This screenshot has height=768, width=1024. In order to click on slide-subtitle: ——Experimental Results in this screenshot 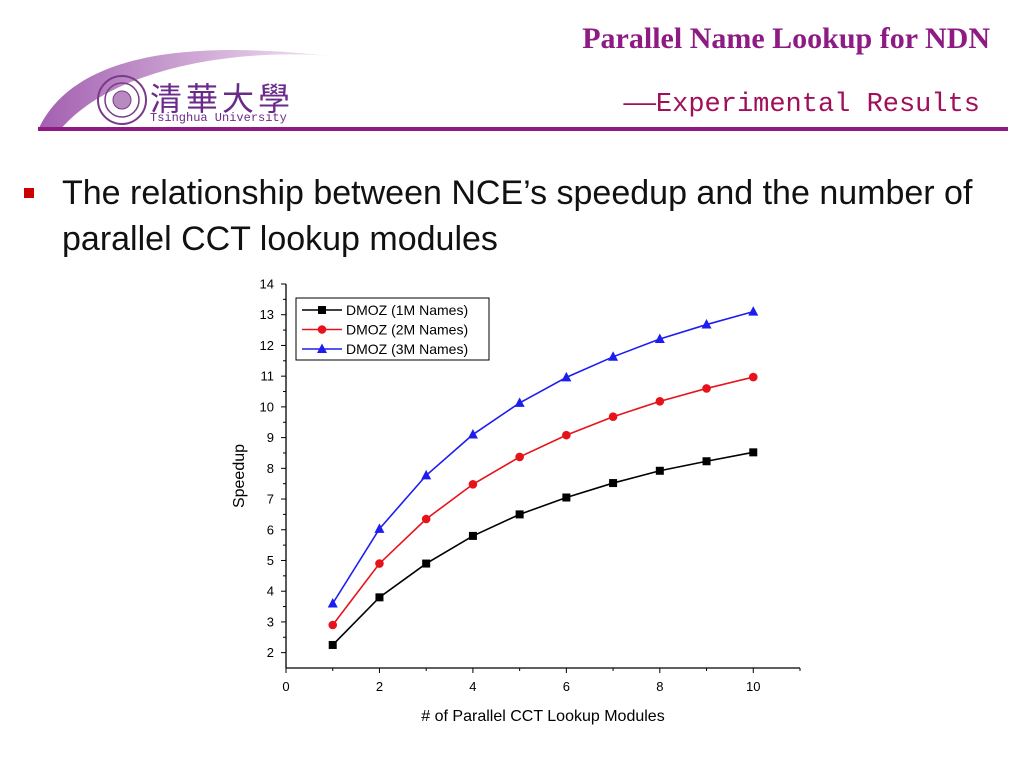, I will do `click(801, 105)`.